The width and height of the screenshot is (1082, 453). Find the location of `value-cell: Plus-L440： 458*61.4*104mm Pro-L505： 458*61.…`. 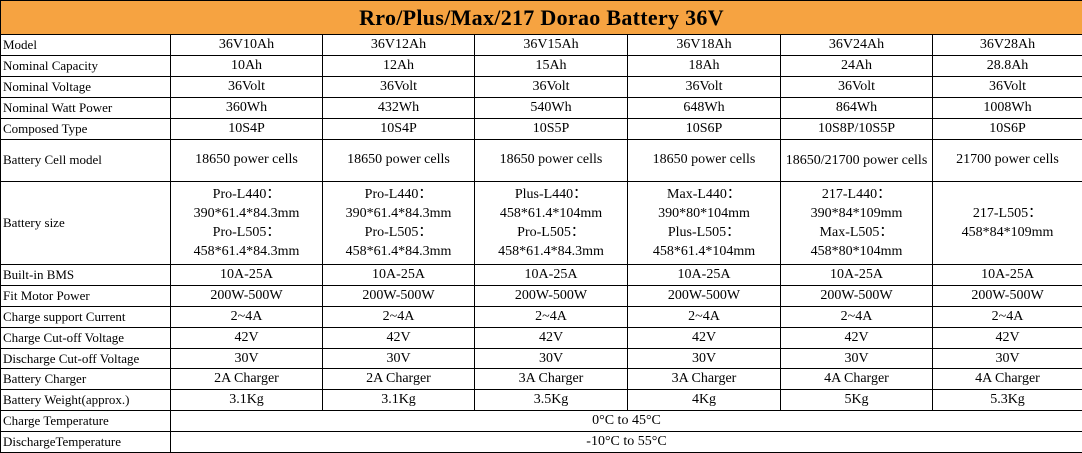

value-cell: Plus-L440： 458*61.4*104mm Pro-L505： 458*61.… is located at coordinates (551, 223).